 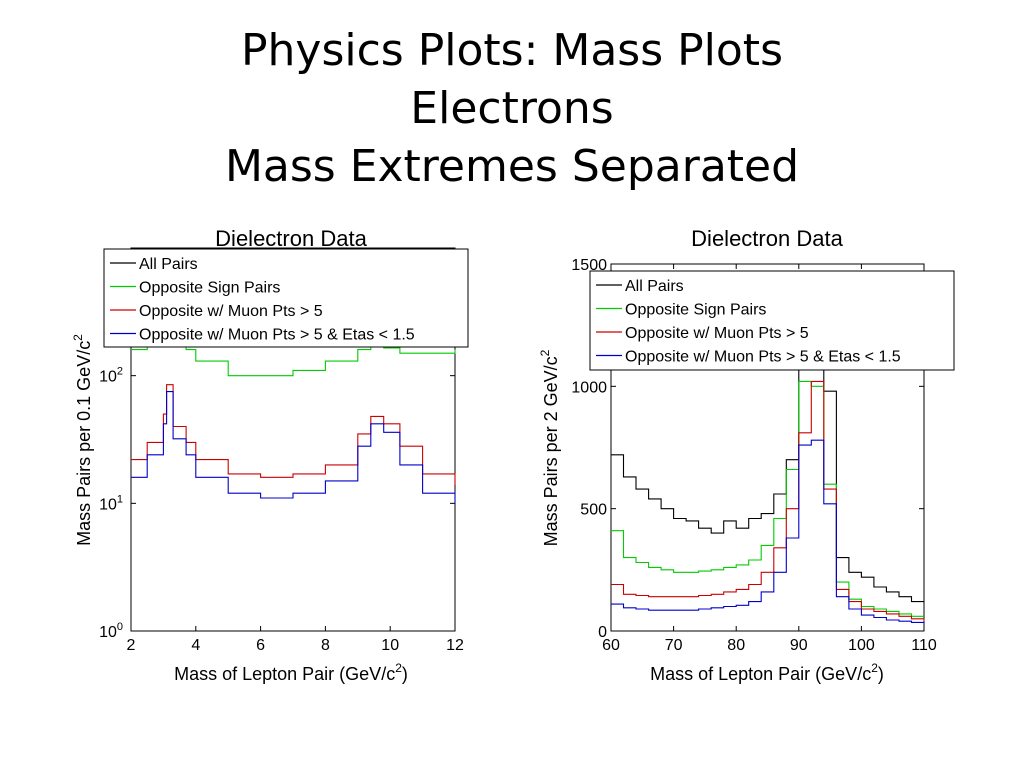 I want to click on title-line-1: Physics Plots: Mass Plots, so click(x=512, y=50).